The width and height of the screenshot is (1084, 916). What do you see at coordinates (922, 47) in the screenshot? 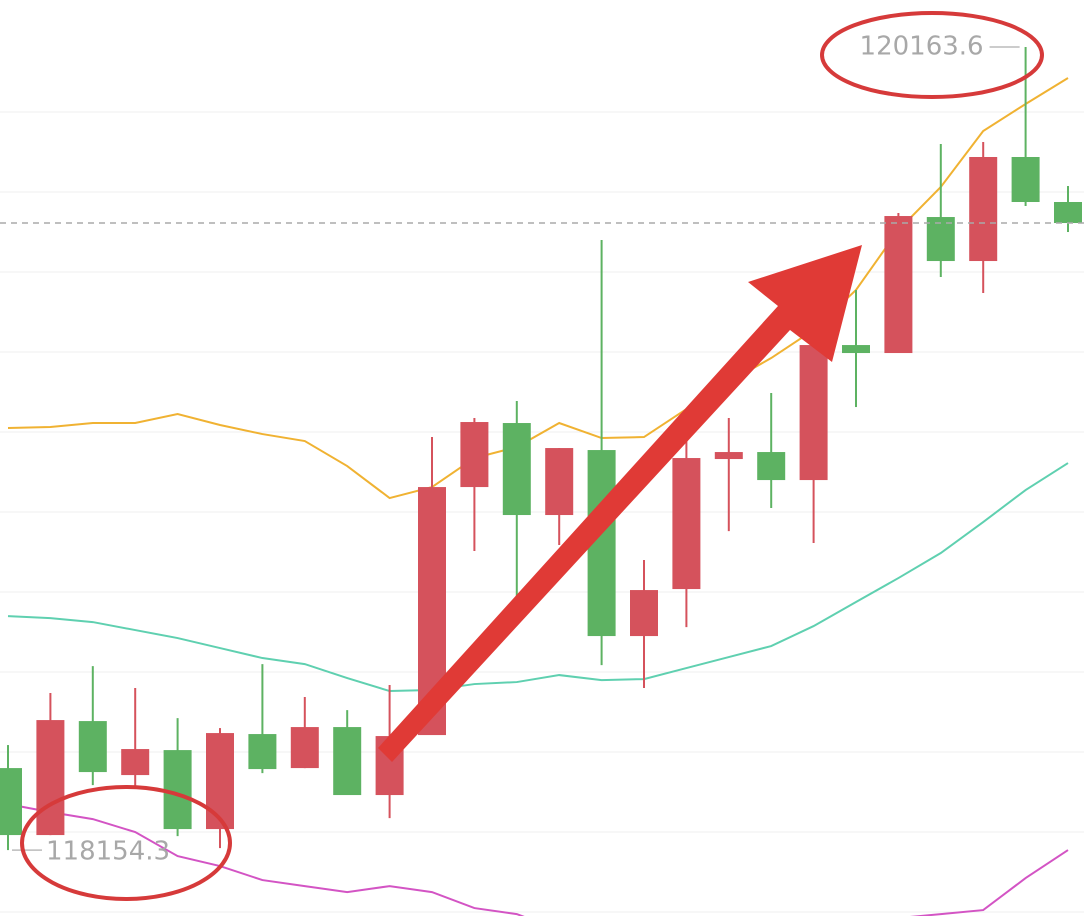
I see `max-label: 120163.6` at bounding box center [922, 47].